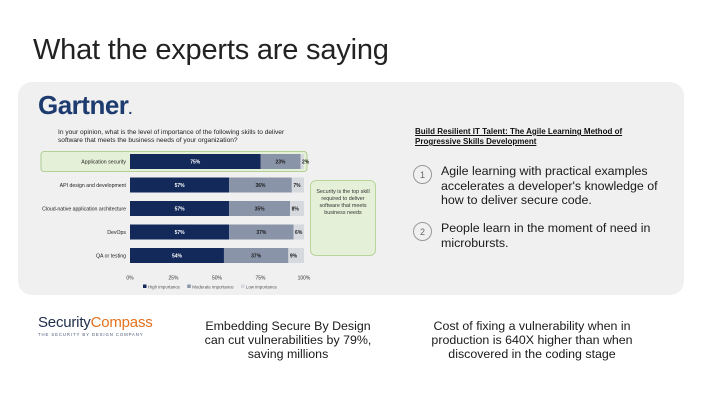  I want to click on data-label: 36%, so click(260, 186).